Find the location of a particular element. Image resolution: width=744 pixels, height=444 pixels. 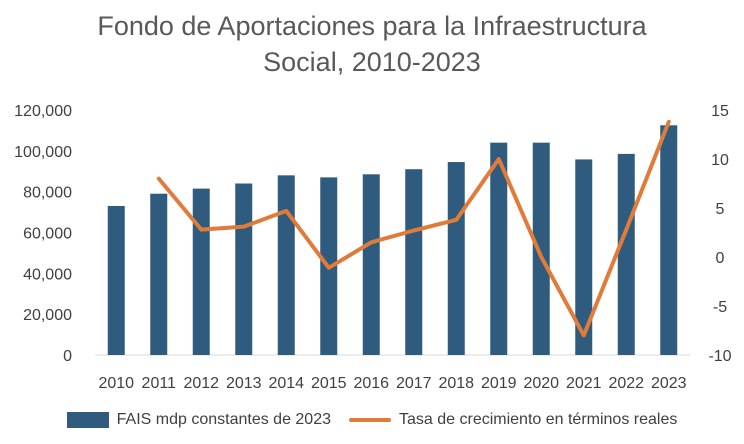

y-right-tick-label: 5 is located at coordinates (720, 209).